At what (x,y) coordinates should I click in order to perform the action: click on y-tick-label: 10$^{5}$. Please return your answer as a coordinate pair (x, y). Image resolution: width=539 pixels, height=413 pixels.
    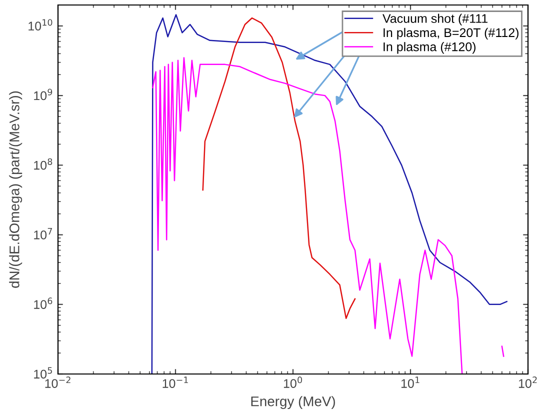
    Looking at the image, I should click on (43, 373).